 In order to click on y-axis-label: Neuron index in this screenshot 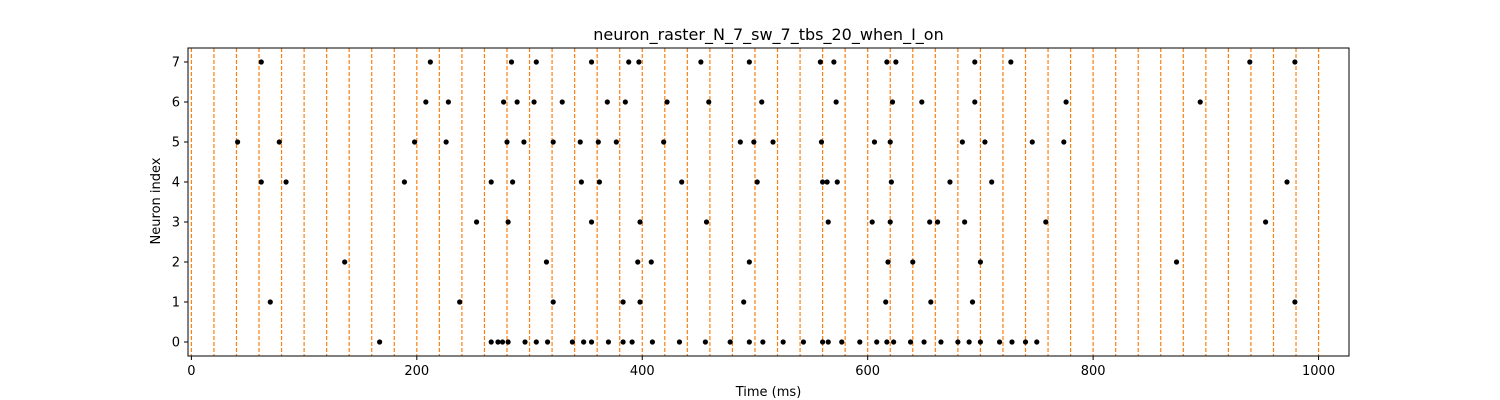, I will do `click(156, 200)`.